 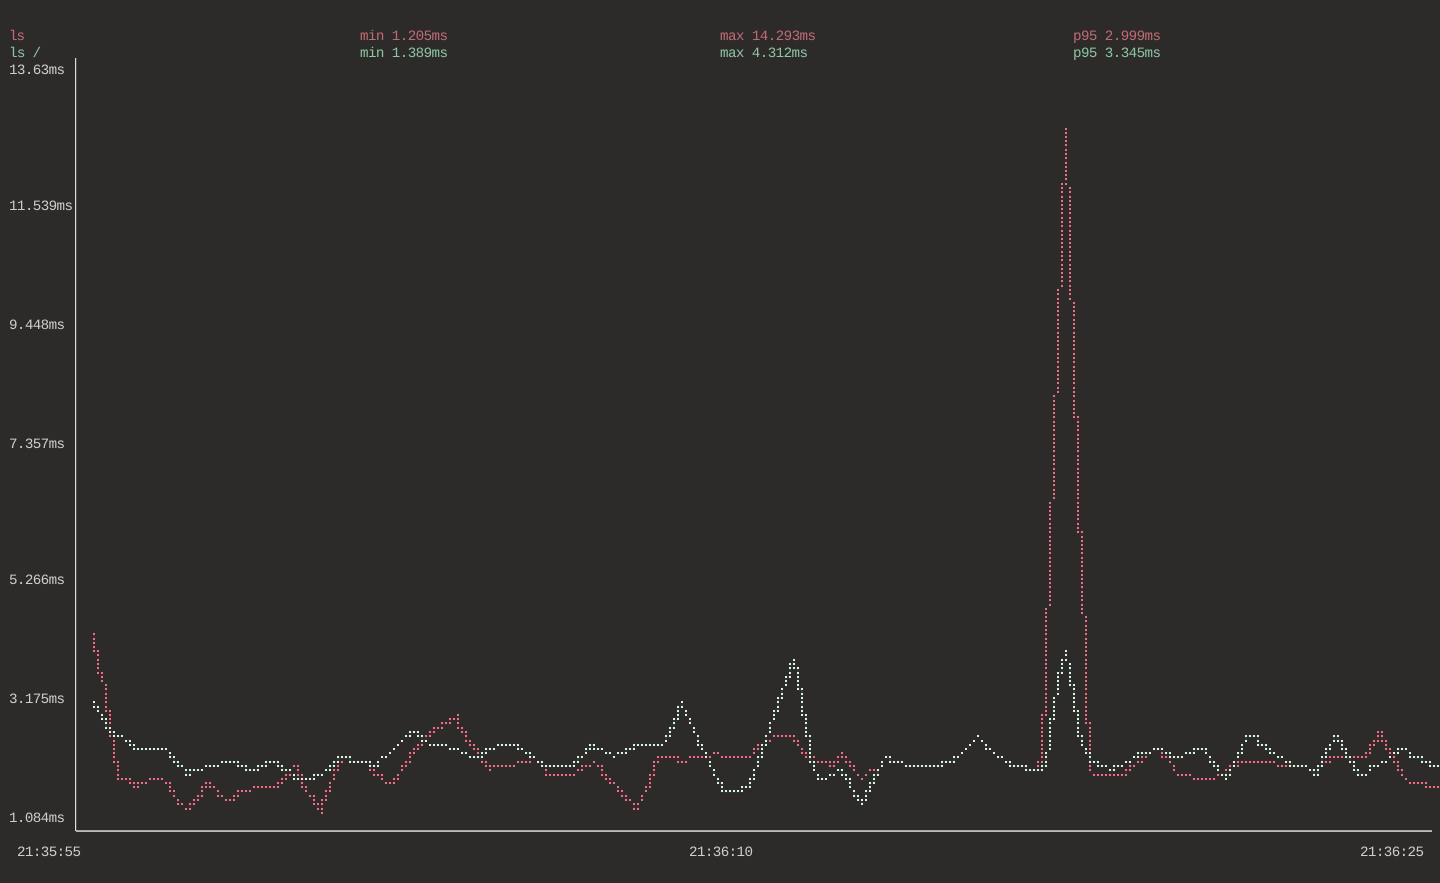 What do you see at coordinates (41, 207) in the screenshot?
I see `svg-text: 11.539ms` at bounding box center [41, 207].